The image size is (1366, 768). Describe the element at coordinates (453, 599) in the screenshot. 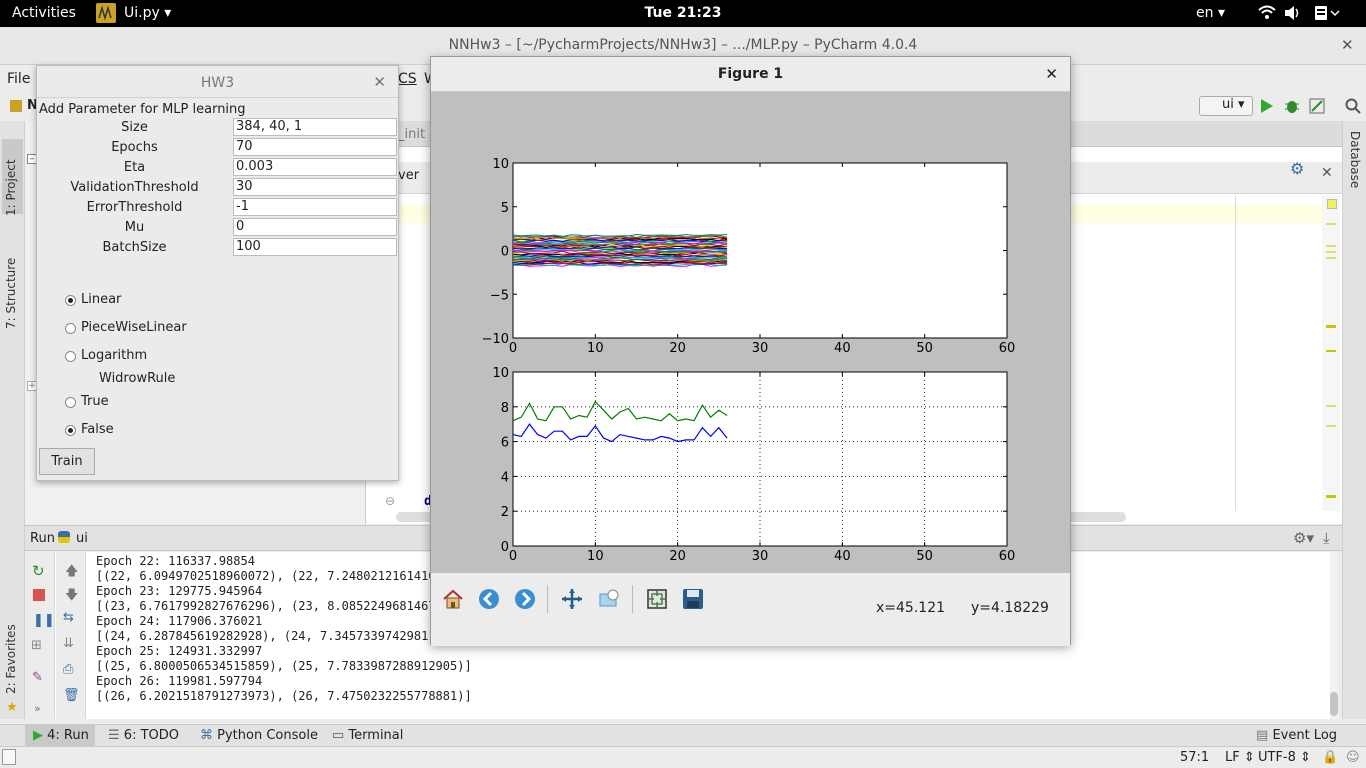

I see `home-icon` at that location.